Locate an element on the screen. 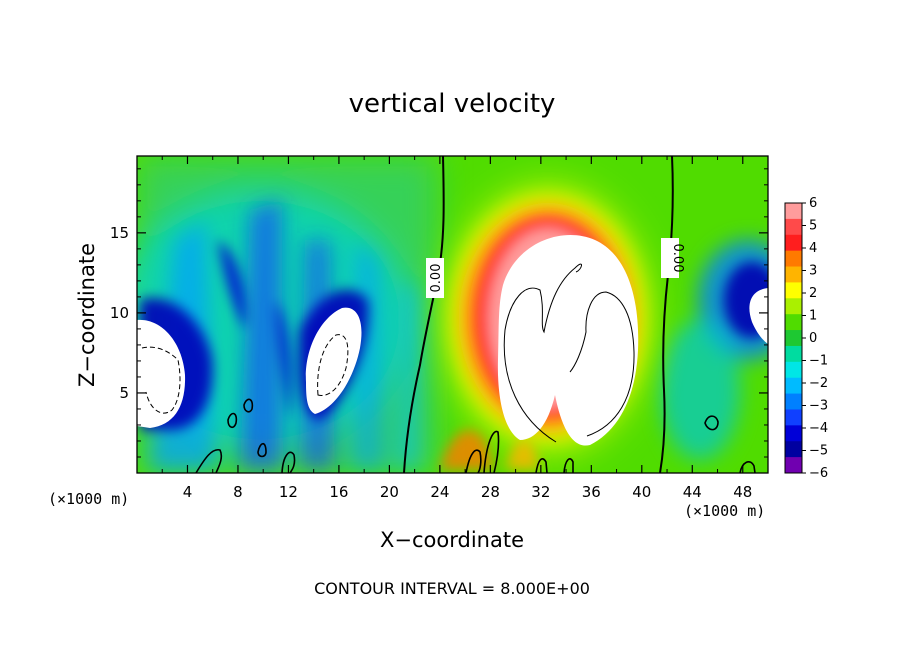  colorbar: 6 5 4 3 2 1 0 −1 −2 −3 −4 −5 −6 is located at coordinates (806, 338).